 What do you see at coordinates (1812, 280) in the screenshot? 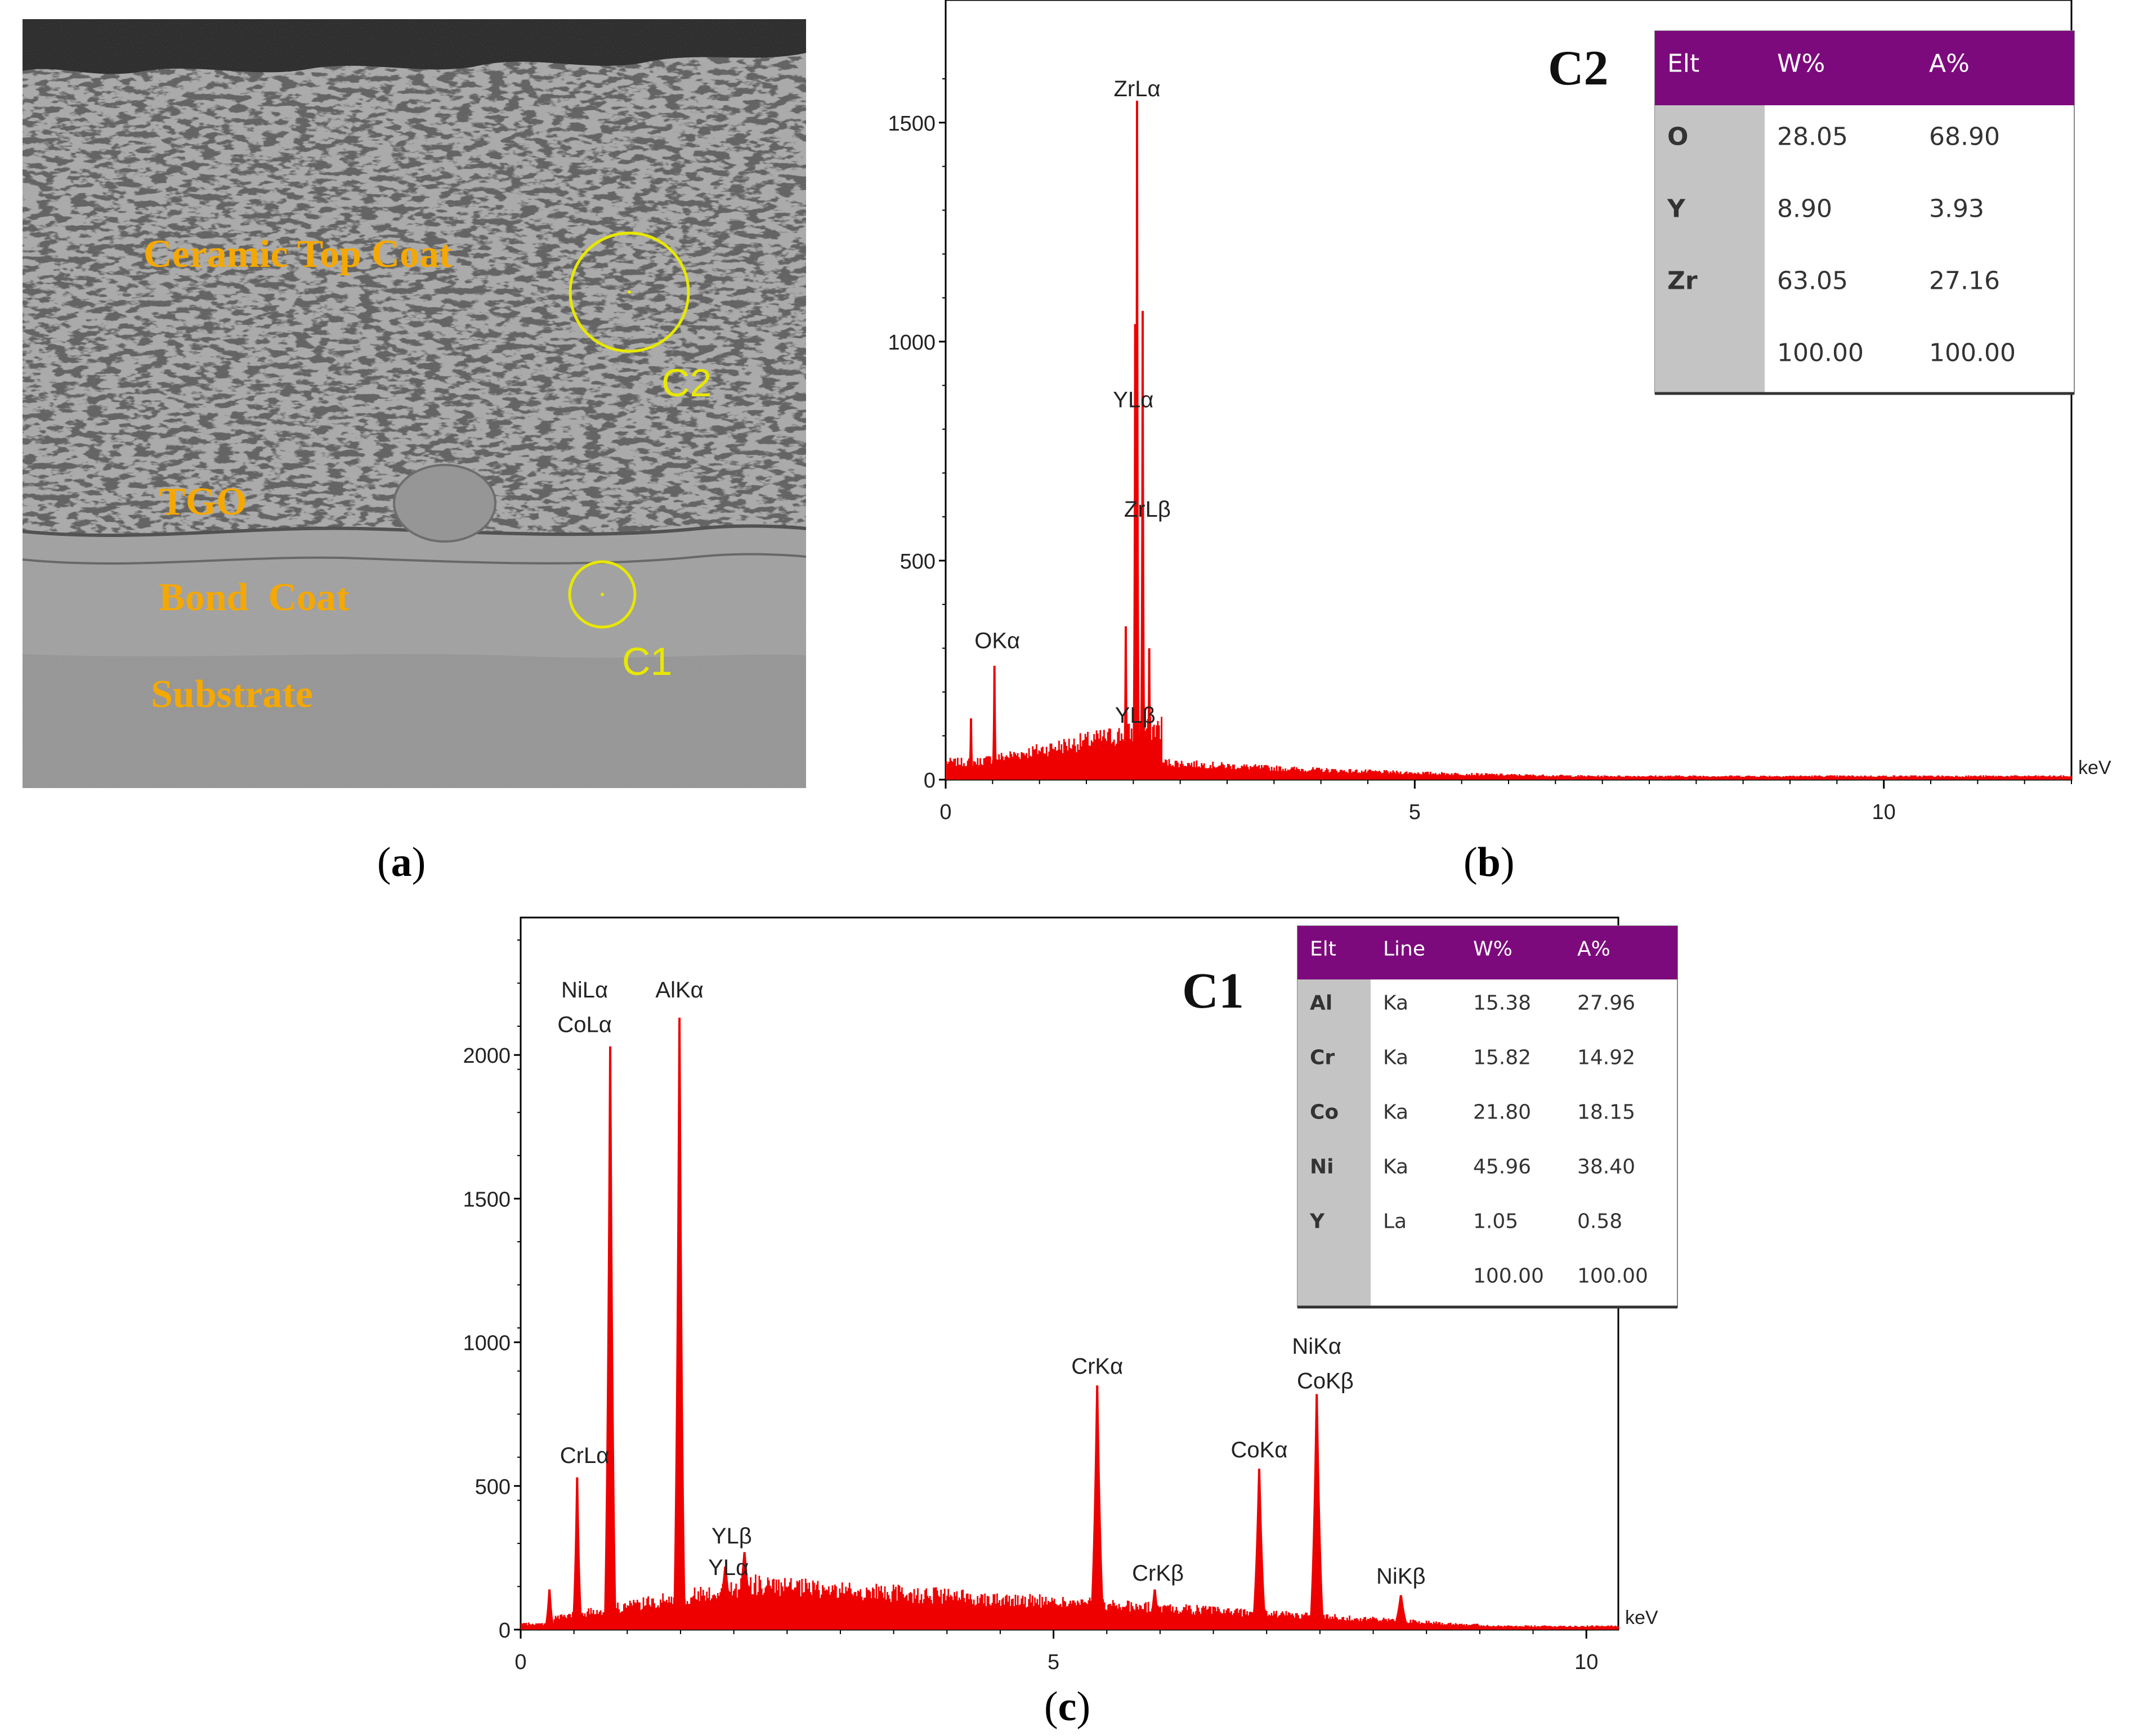
I see `table-cell: 63.05` at bounding box center [1812, 280].